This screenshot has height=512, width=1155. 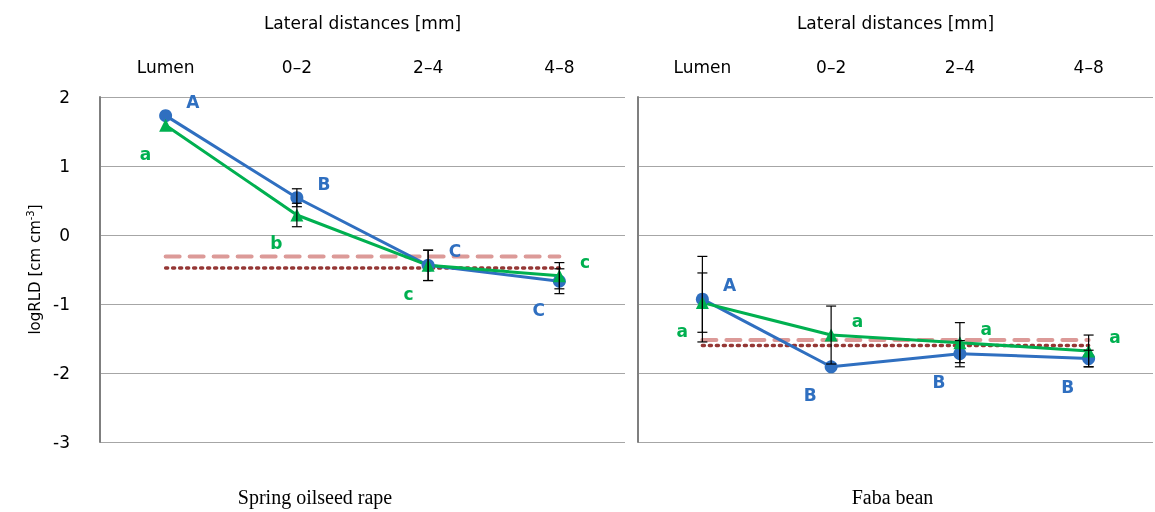 I want to click on y-tick-label: 1, so click(x=64, y=166).